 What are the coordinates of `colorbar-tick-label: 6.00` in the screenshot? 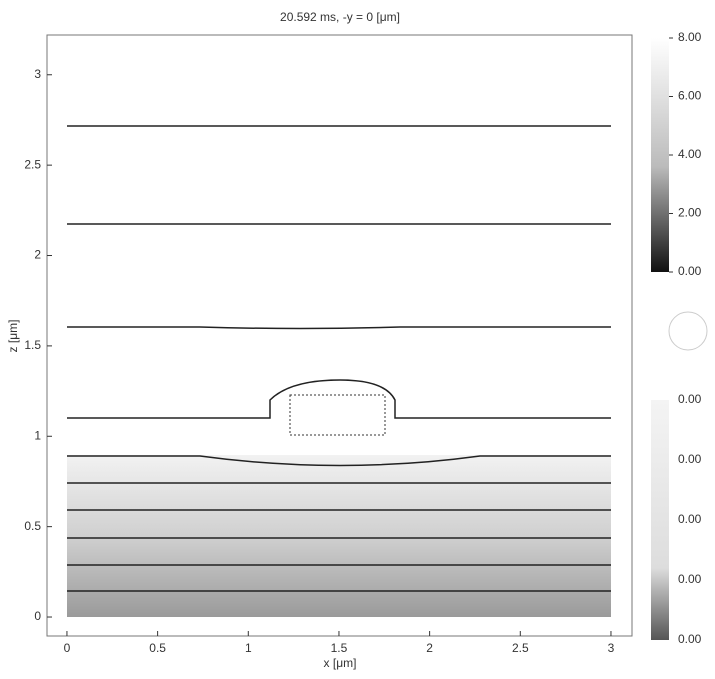 It's located at (690, 96).